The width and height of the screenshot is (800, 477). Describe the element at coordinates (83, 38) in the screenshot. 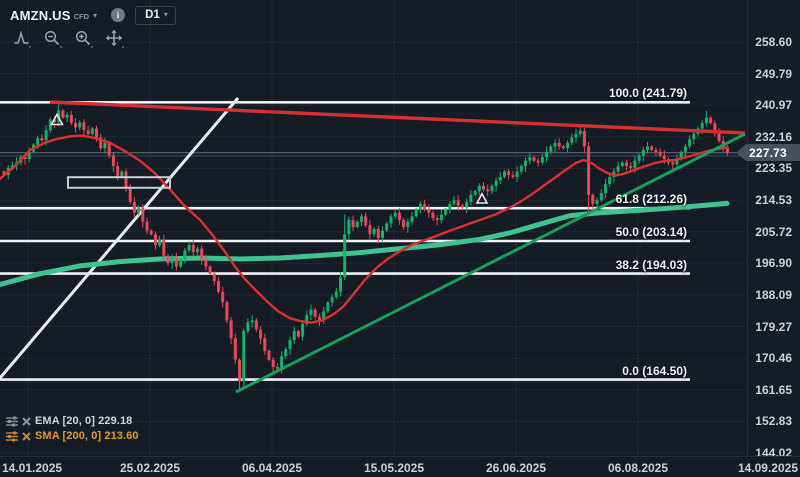

I see `zoom-in-icon` at that location.